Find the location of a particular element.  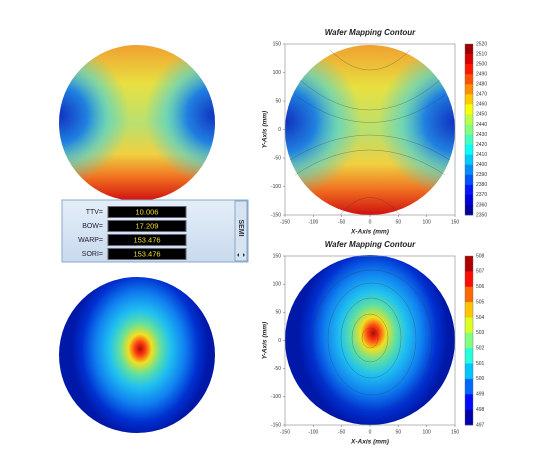

colorbar-label: 508 is located at coordinates (480, 256).